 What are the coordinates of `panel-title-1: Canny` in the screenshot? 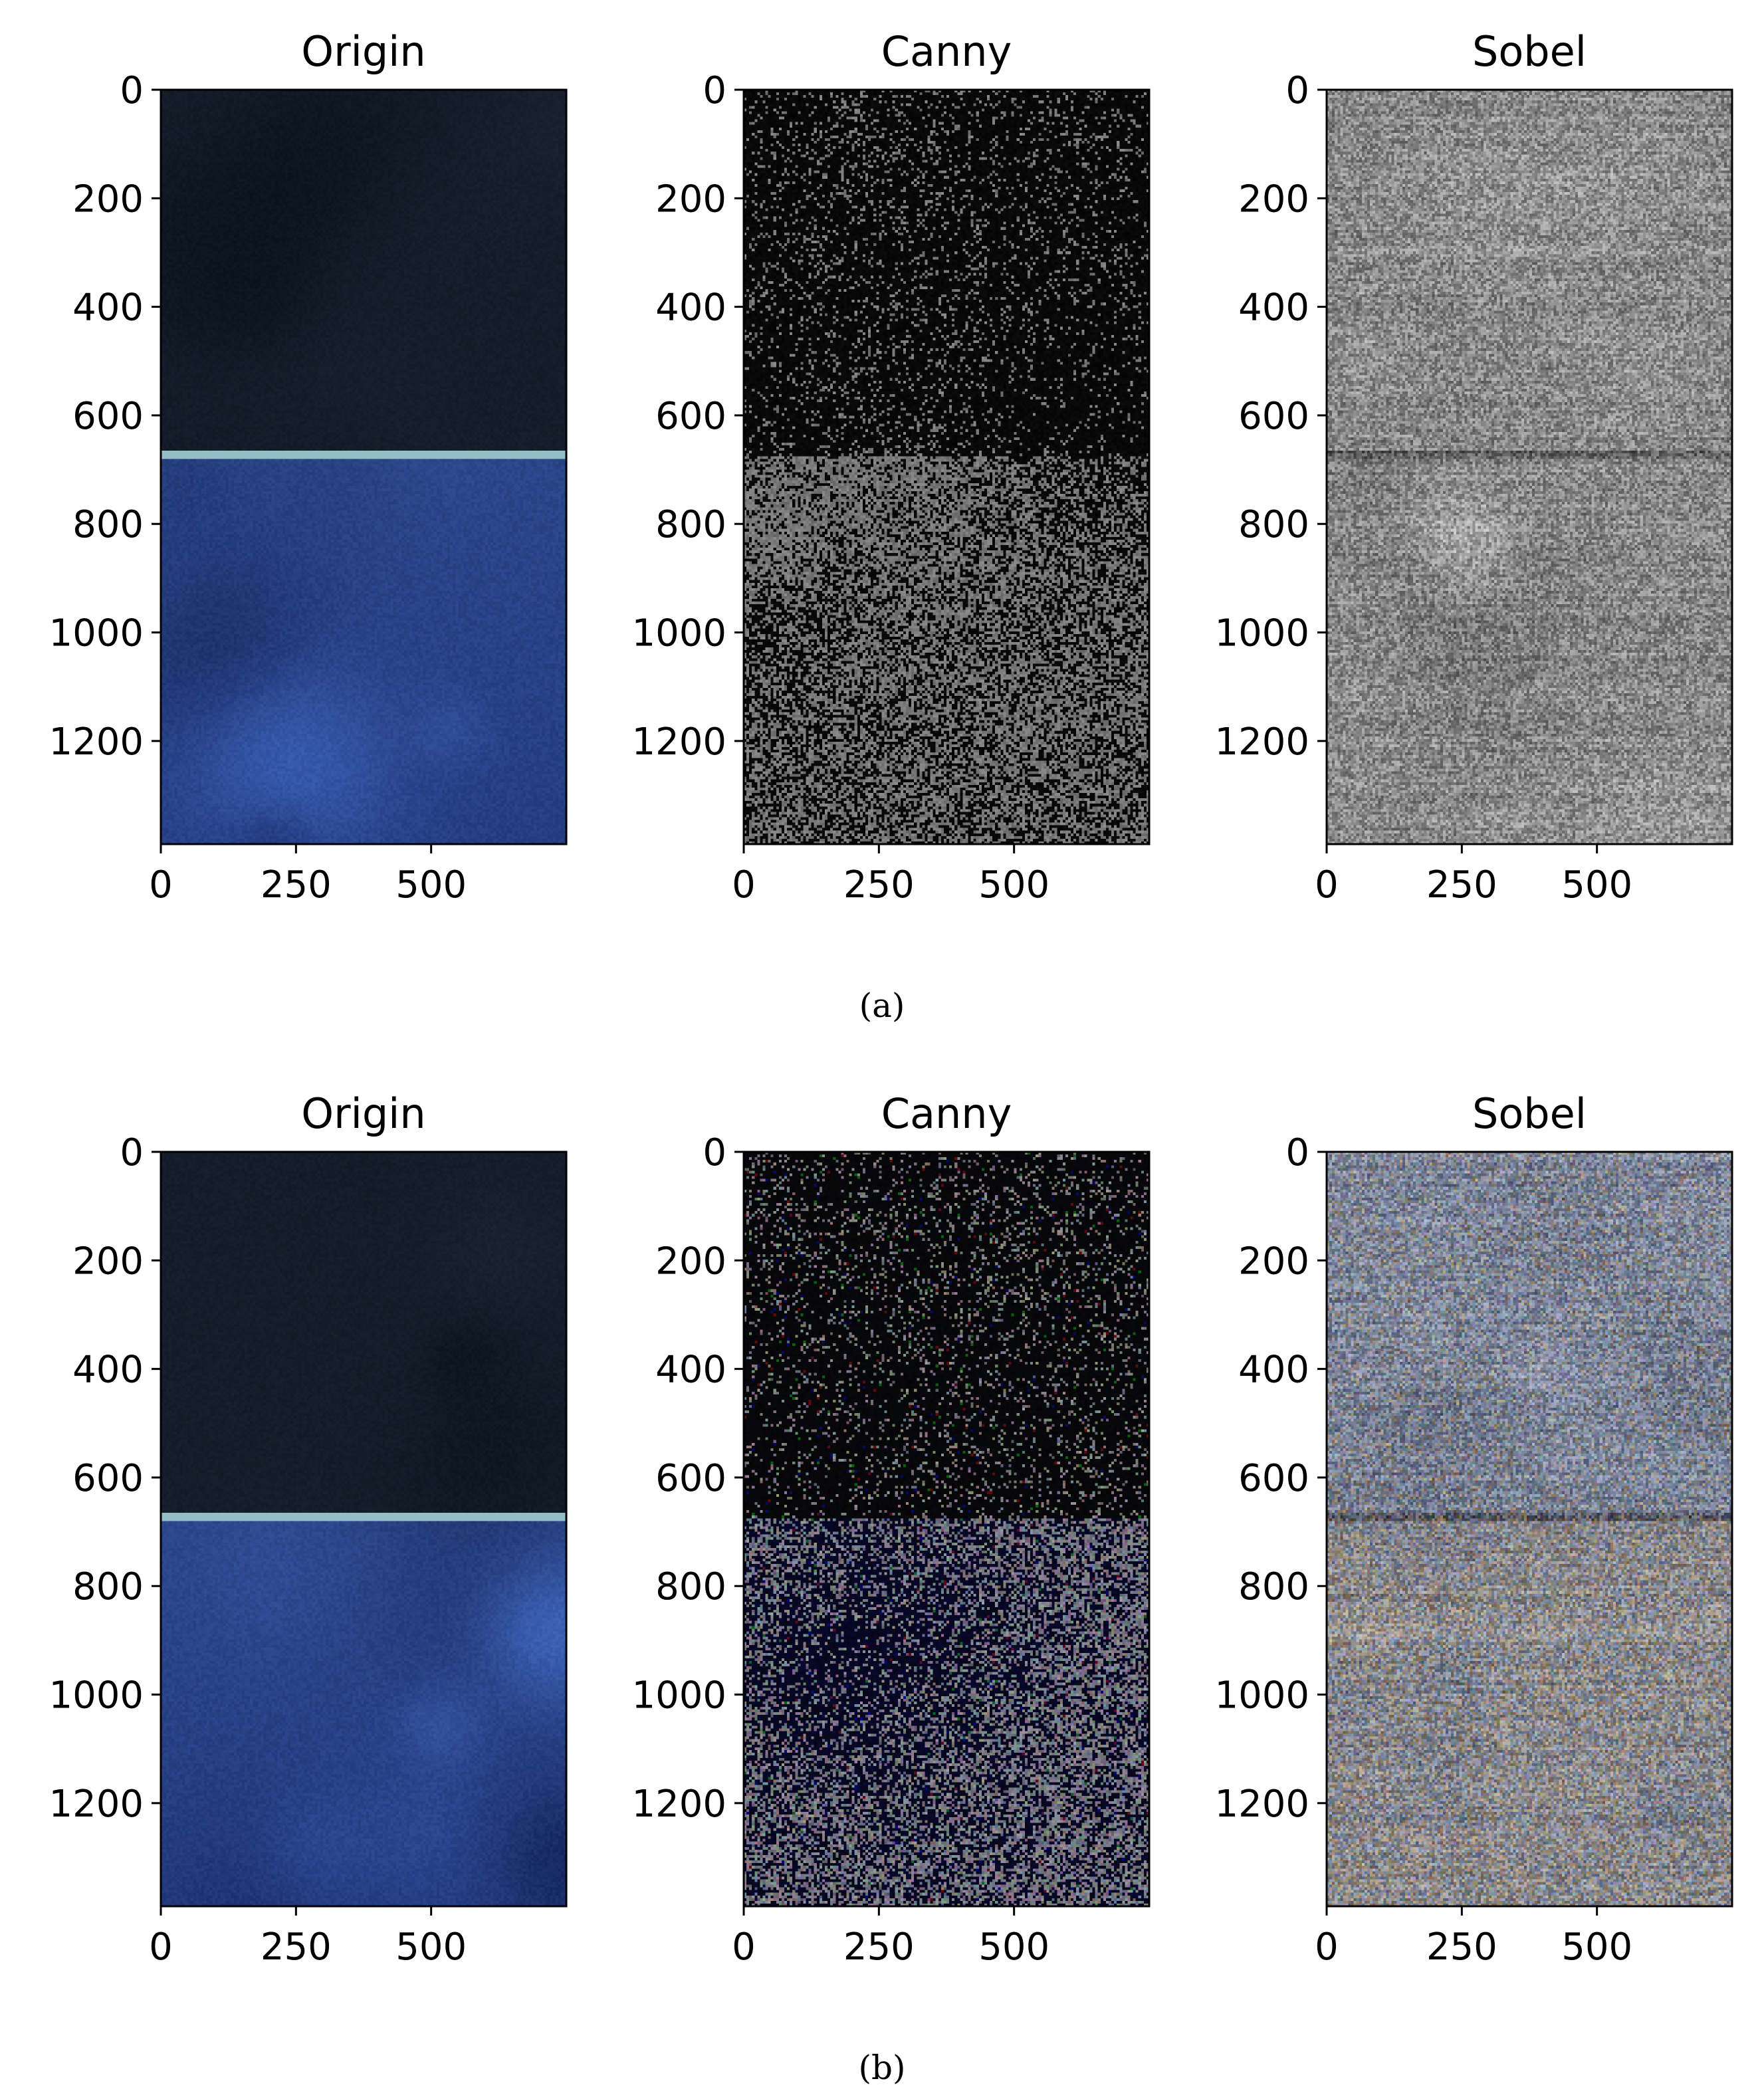 It's located at (947, 51).